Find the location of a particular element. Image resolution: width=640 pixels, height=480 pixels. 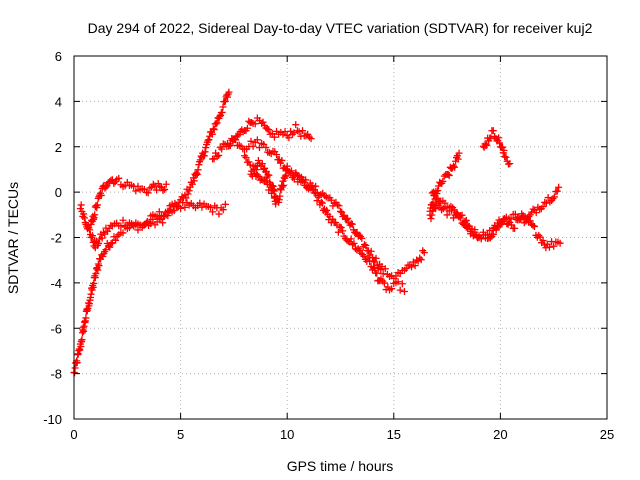

series-track-i is located at coordinates (495, 212).